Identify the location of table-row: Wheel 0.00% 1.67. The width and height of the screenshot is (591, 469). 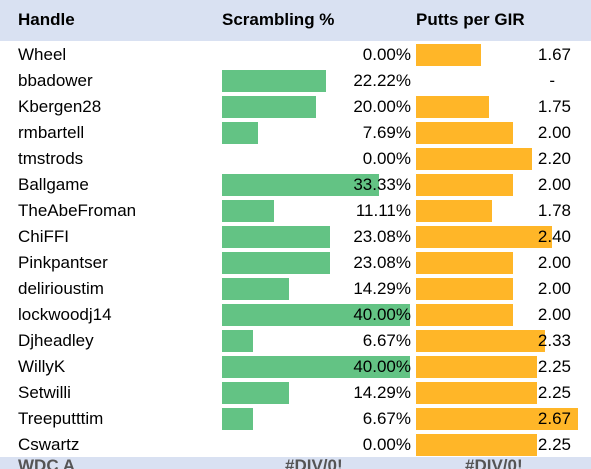
(295, 55).